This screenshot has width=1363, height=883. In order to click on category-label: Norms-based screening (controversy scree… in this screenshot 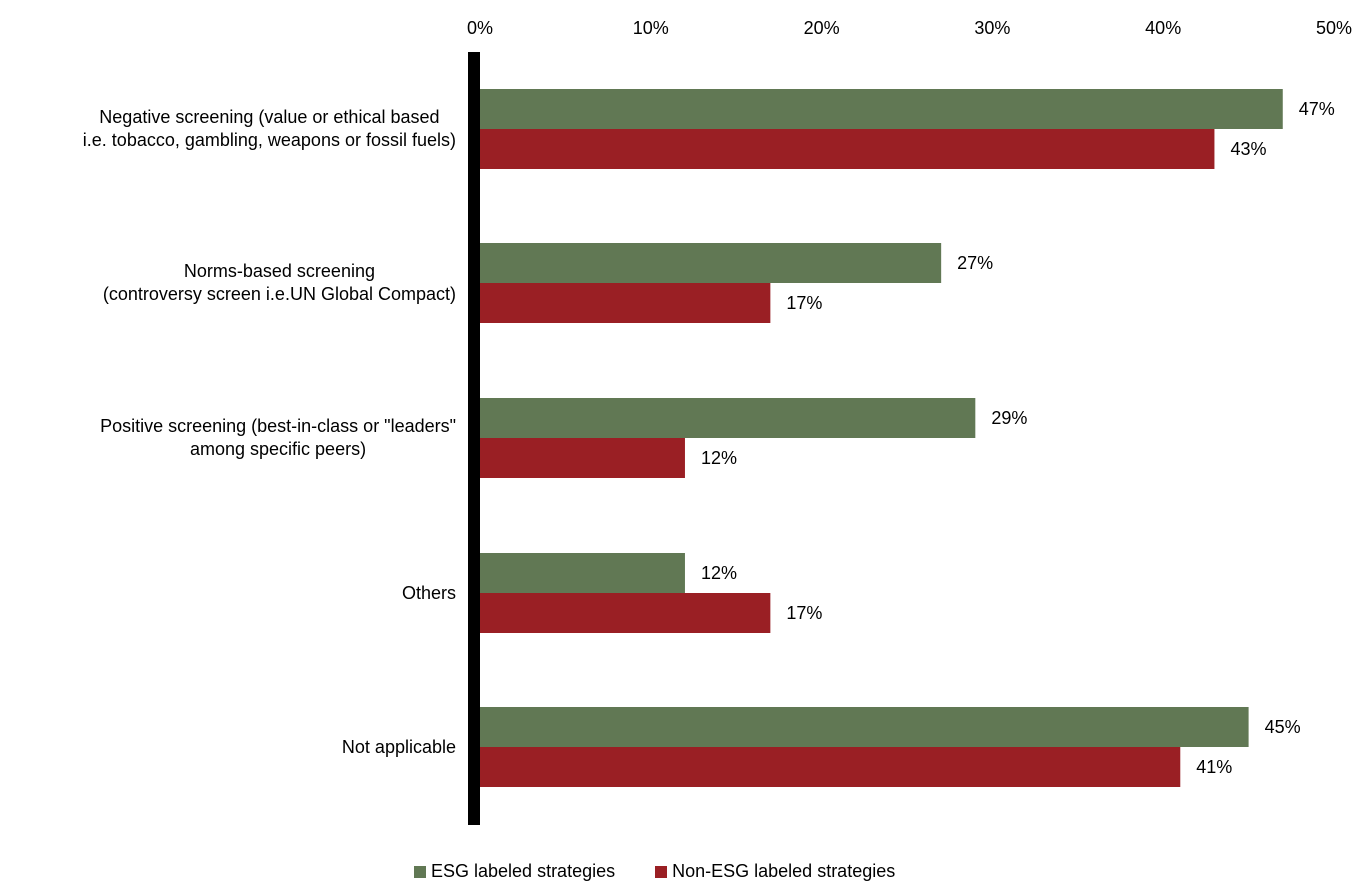, I will do `click(279, 282)`.